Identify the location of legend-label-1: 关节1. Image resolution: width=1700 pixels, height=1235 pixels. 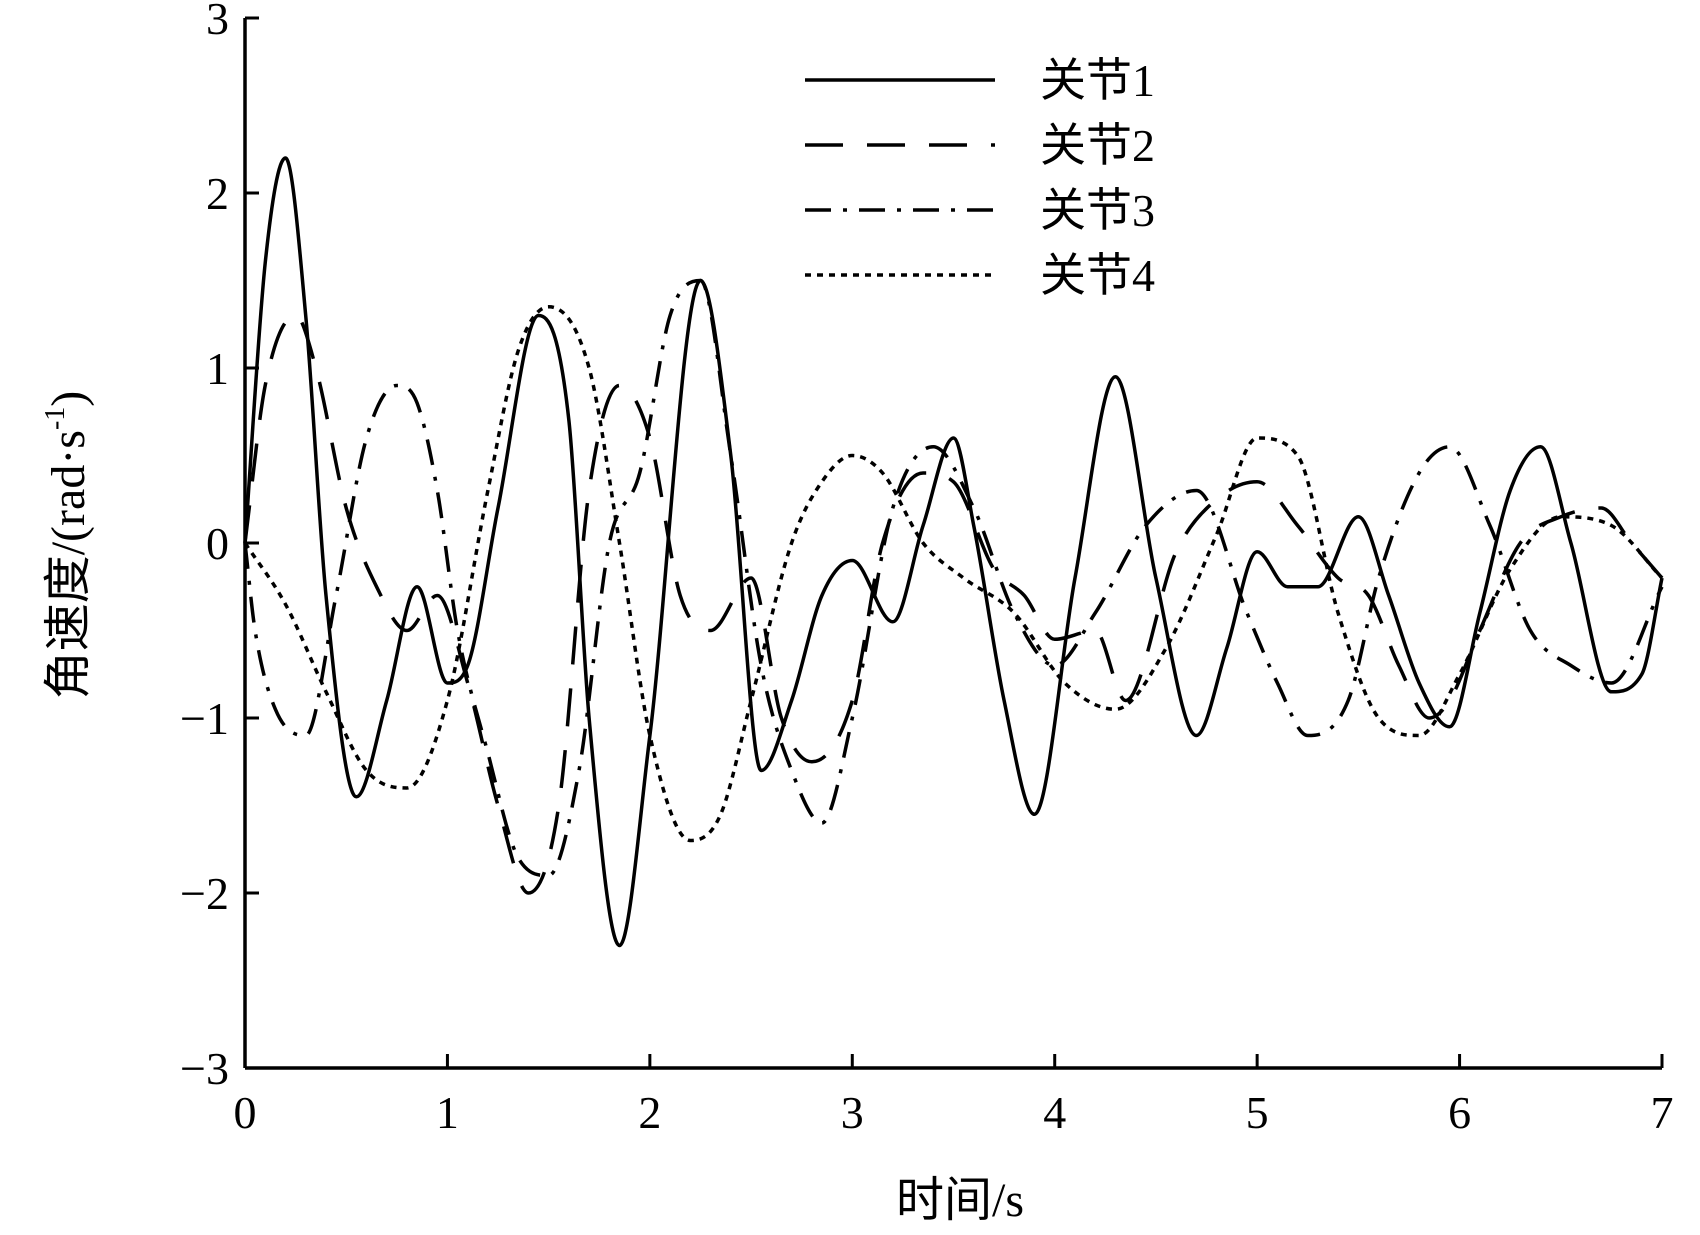
(1097, 80).